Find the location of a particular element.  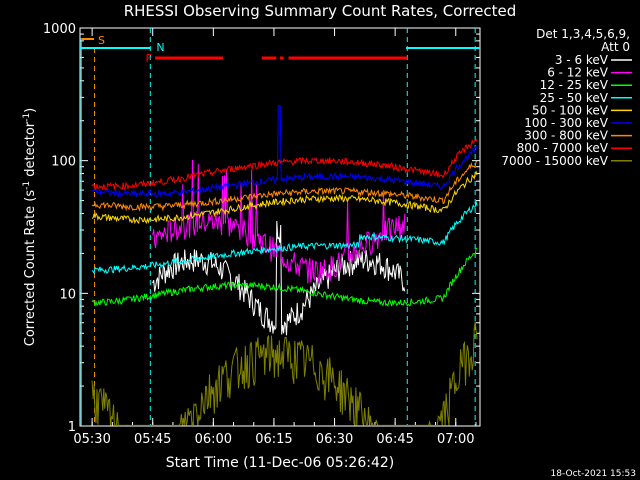

x-axis-label: Start Time (11-Dec-06 05:26:42) is located at coordinates (280, 463).